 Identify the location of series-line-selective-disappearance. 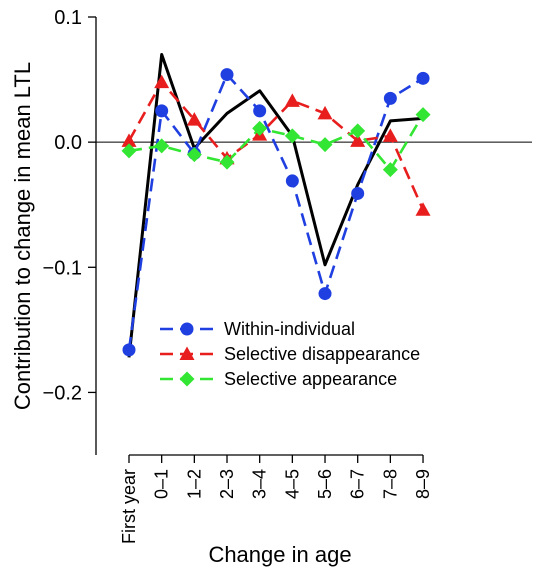
(276, 145).